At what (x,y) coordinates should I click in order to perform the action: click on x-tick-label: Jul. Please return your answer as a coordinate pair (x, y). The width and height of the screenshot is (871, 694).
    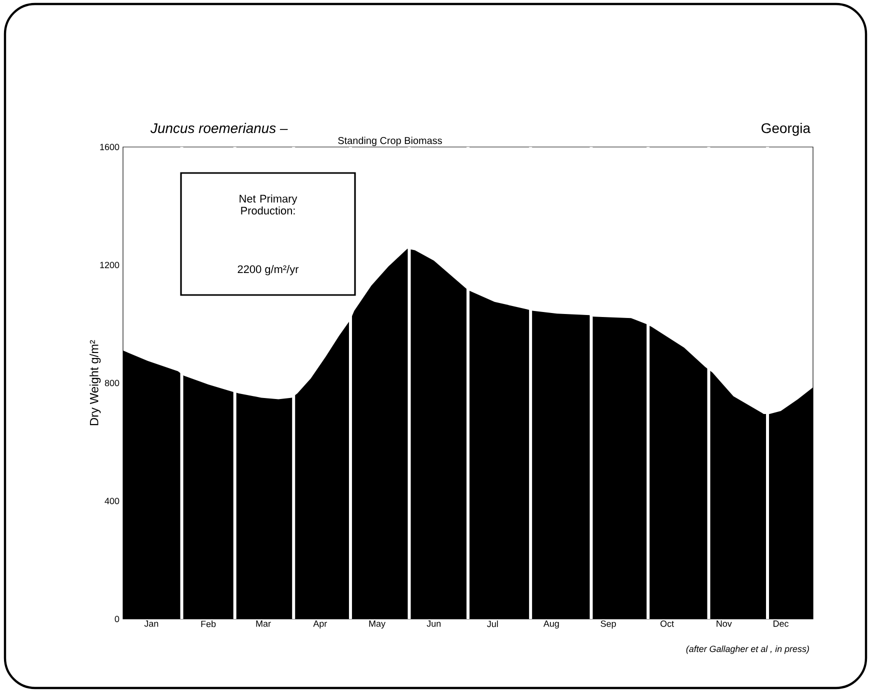
    Looking at the image, I should click on (492, 624).